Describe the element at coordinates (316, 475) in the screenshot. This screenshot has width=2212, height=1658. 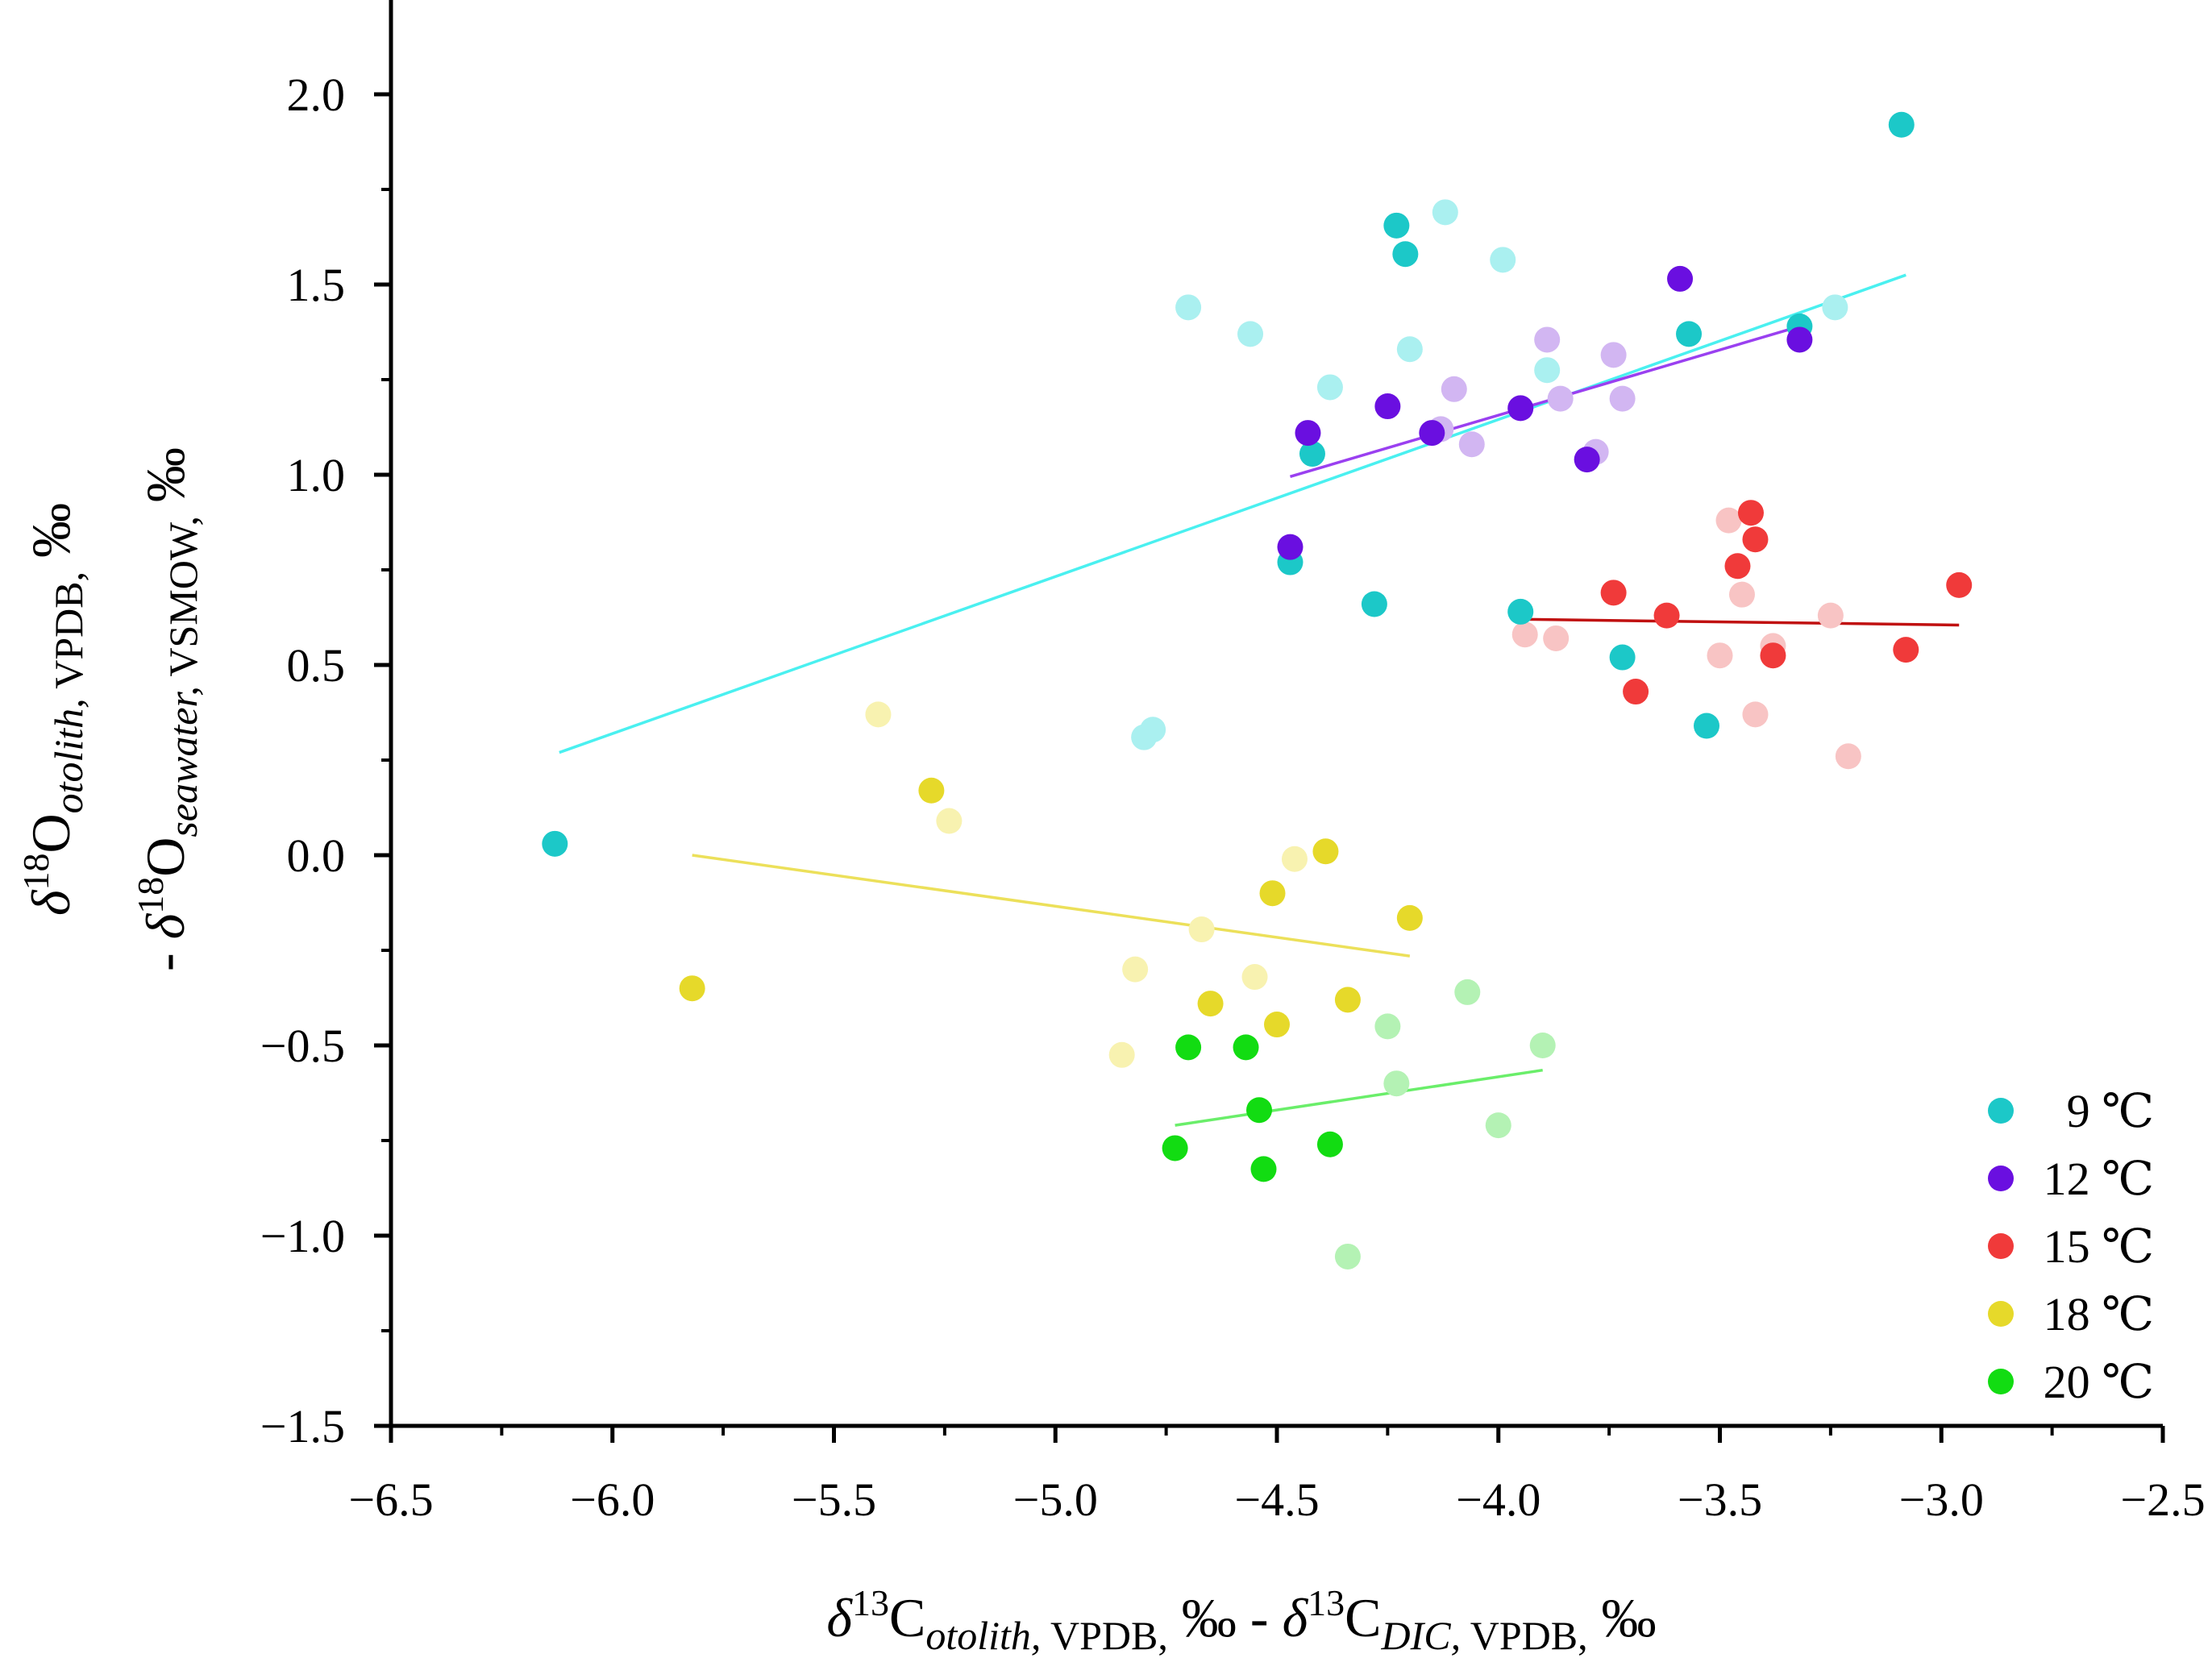
I see `y-tick-label: 1.0` at that location.